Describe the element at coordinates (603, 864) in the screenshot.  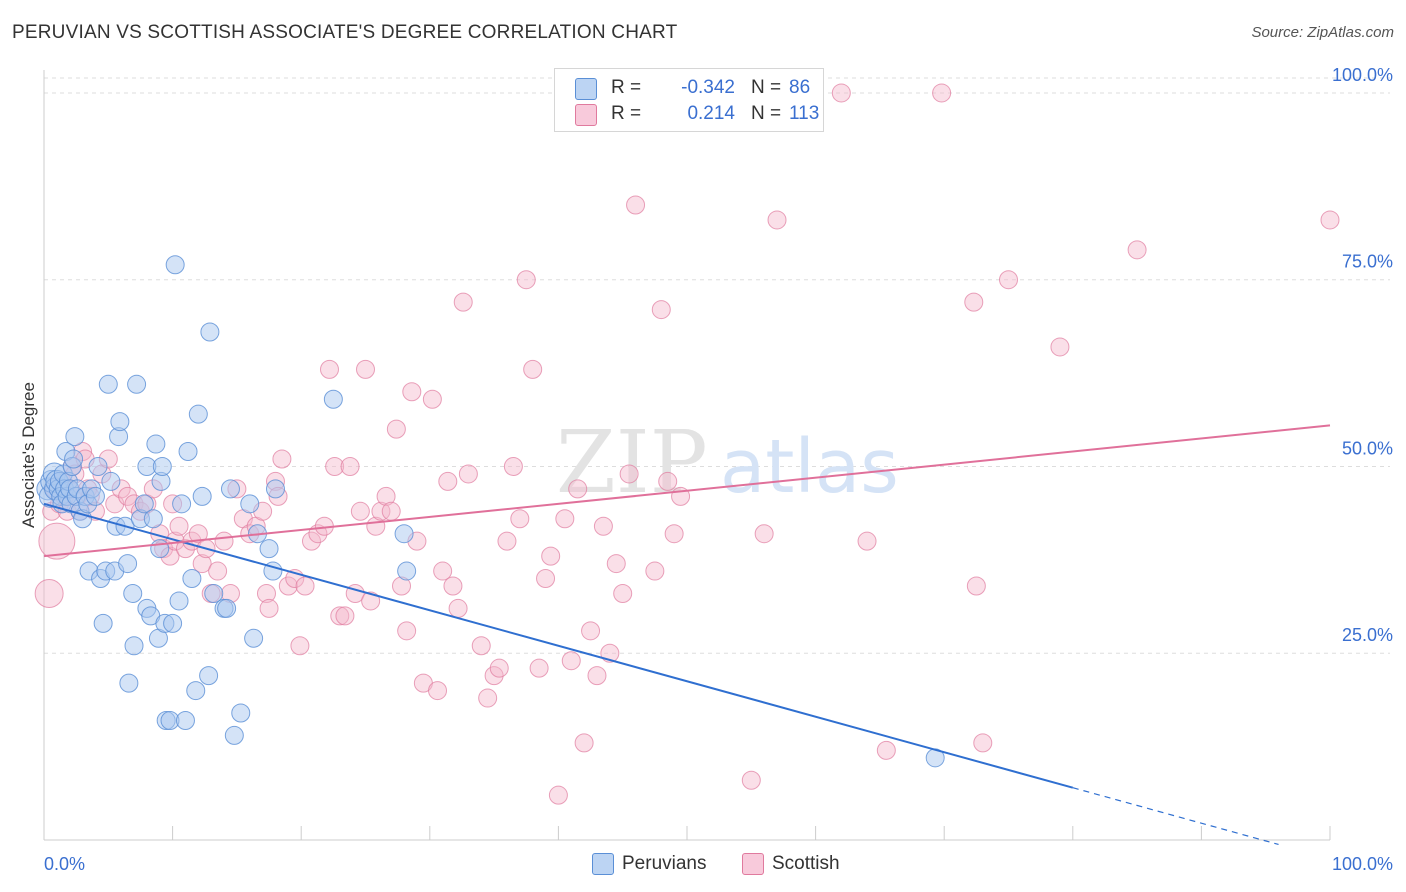
I see `peruvians-legend-swatch` at that location.